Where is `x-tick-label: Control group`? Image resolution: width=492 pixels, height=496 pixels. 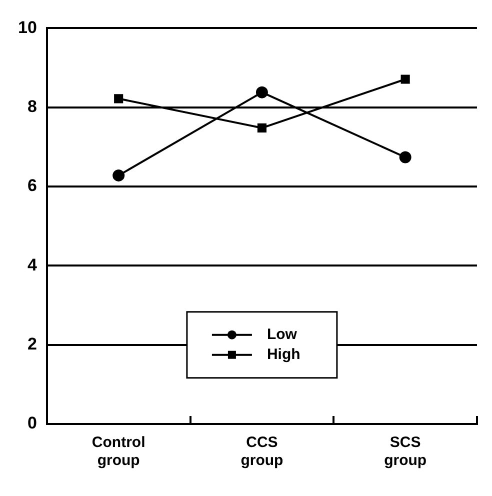 x-tick-label: Control group is located at coordinates (119, 452).